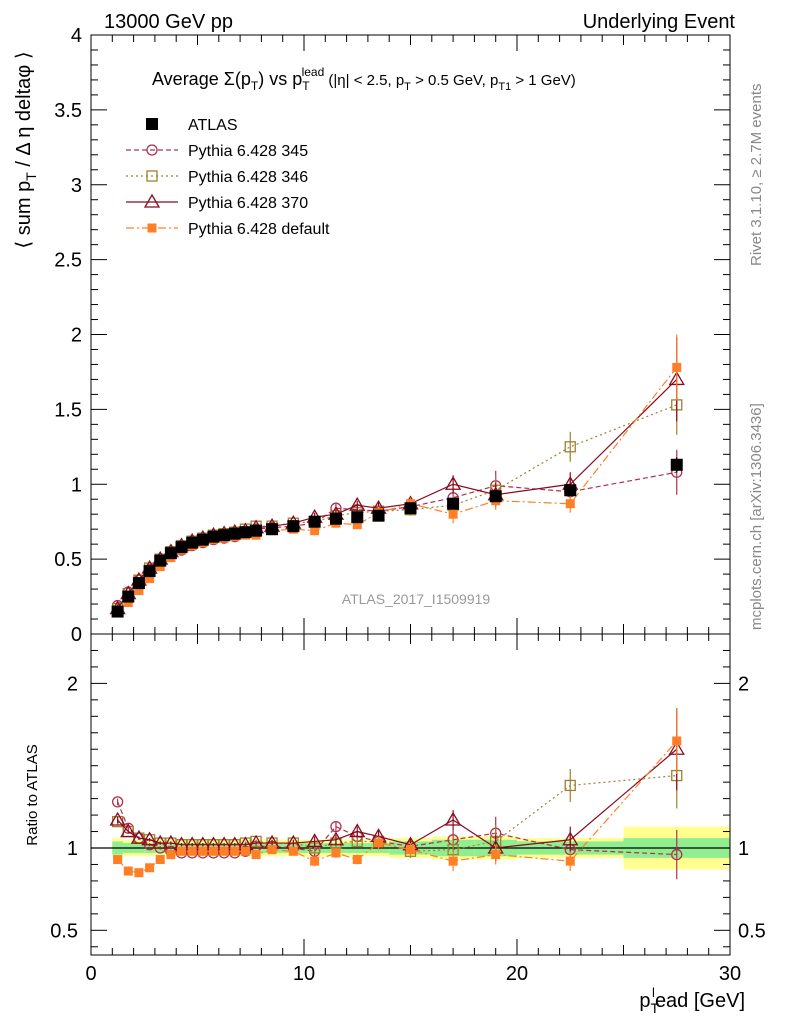 The width and height of the screenshot is (786, 1024). Describe the element at coordinates (90, 974) in the screenshot. I see `x-tick-label: 0` at that location.